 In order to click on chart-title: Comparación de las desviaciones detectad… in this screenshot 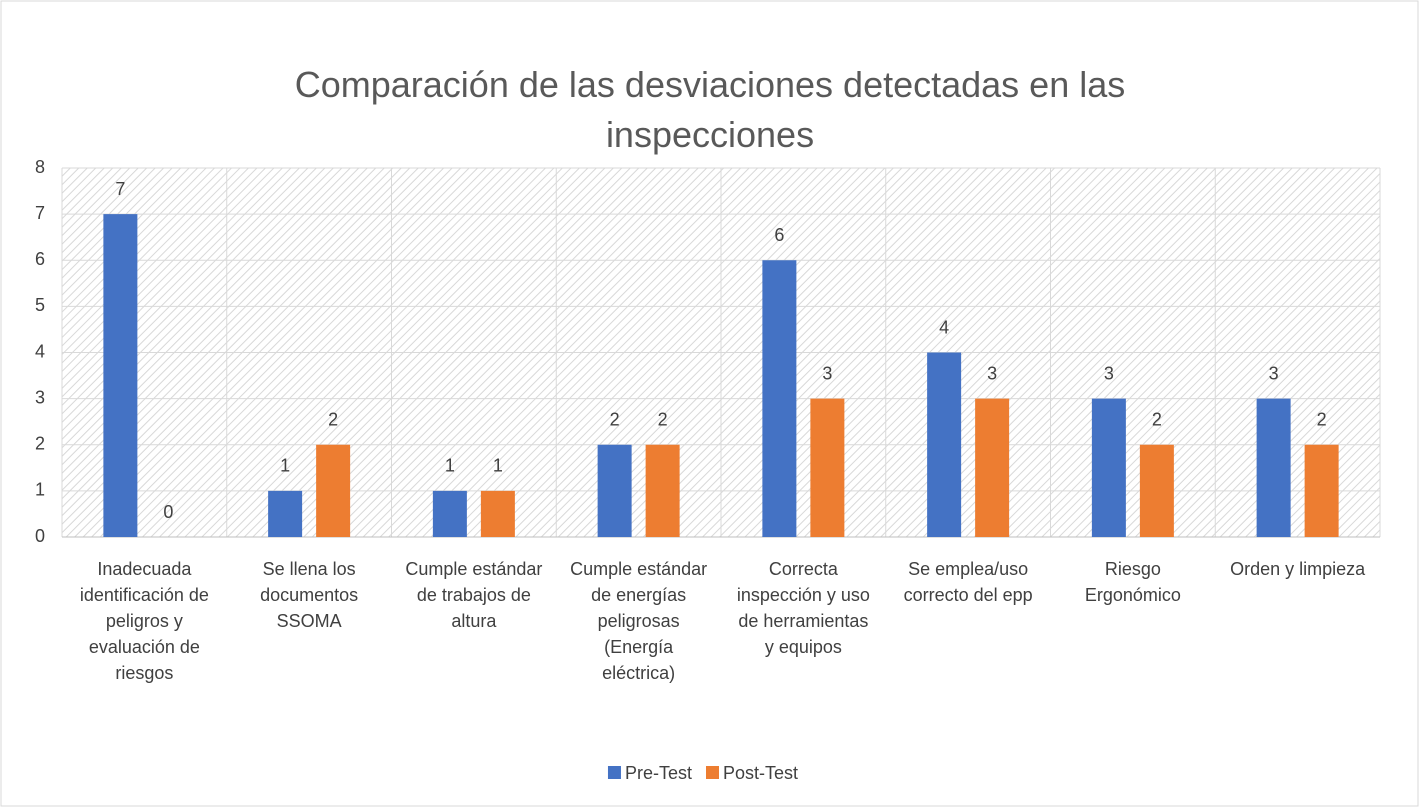, I will do `click(710, 109)`.